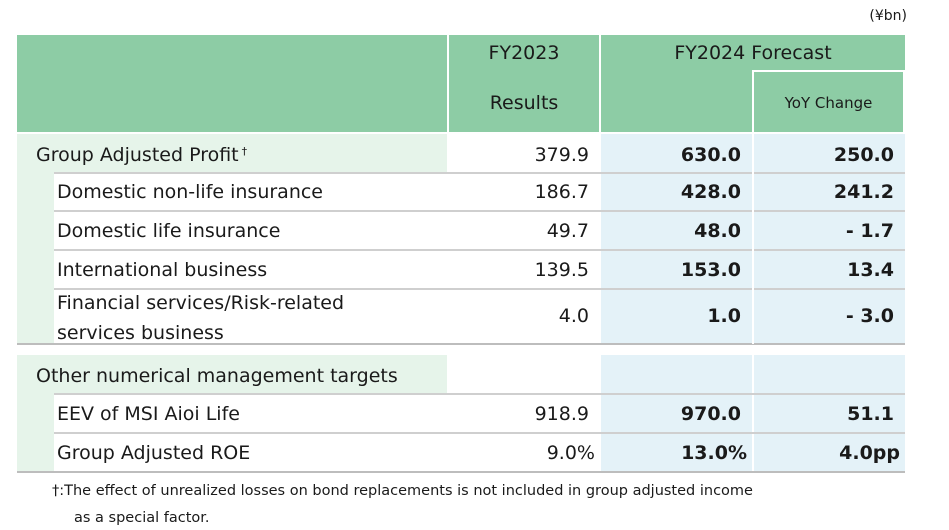 The image size is (949, 530). Describe the element at coordinates (561, 155) in the screenshot. I see `group-adjusted-profit-result: 379.9` at that location.